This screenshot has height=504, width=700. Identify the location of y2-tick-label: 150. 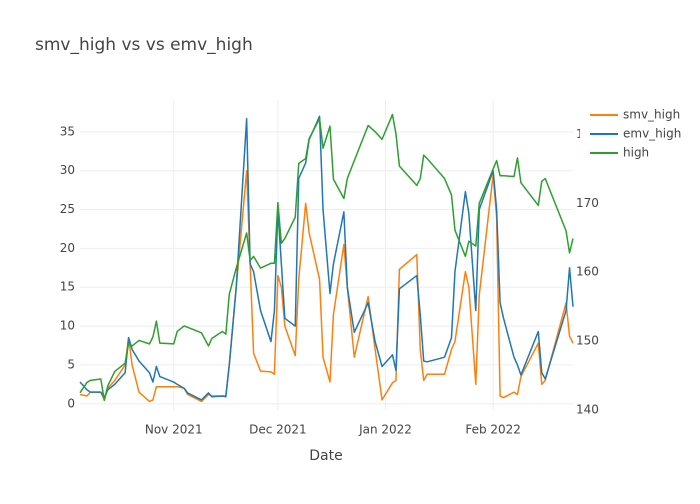
(587, 341).